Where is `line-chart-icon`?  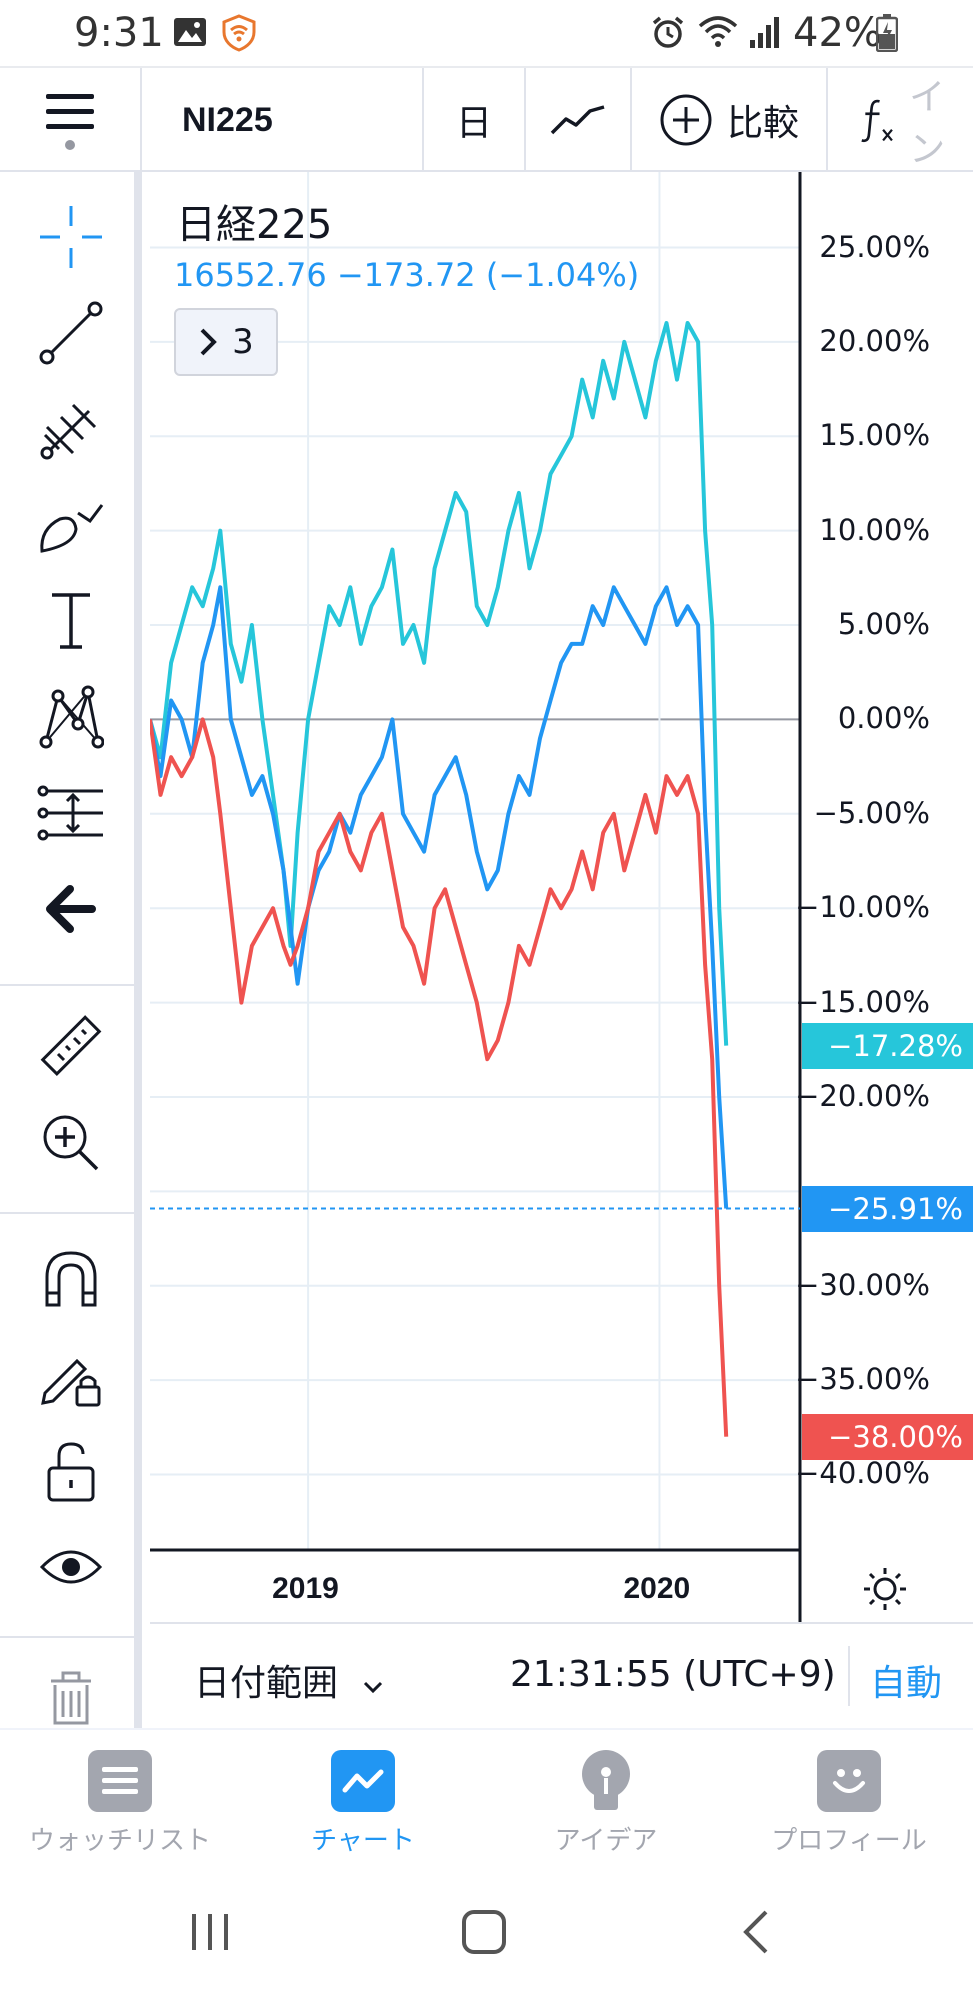 line-chart-icon is located at coordinates (577, 120).